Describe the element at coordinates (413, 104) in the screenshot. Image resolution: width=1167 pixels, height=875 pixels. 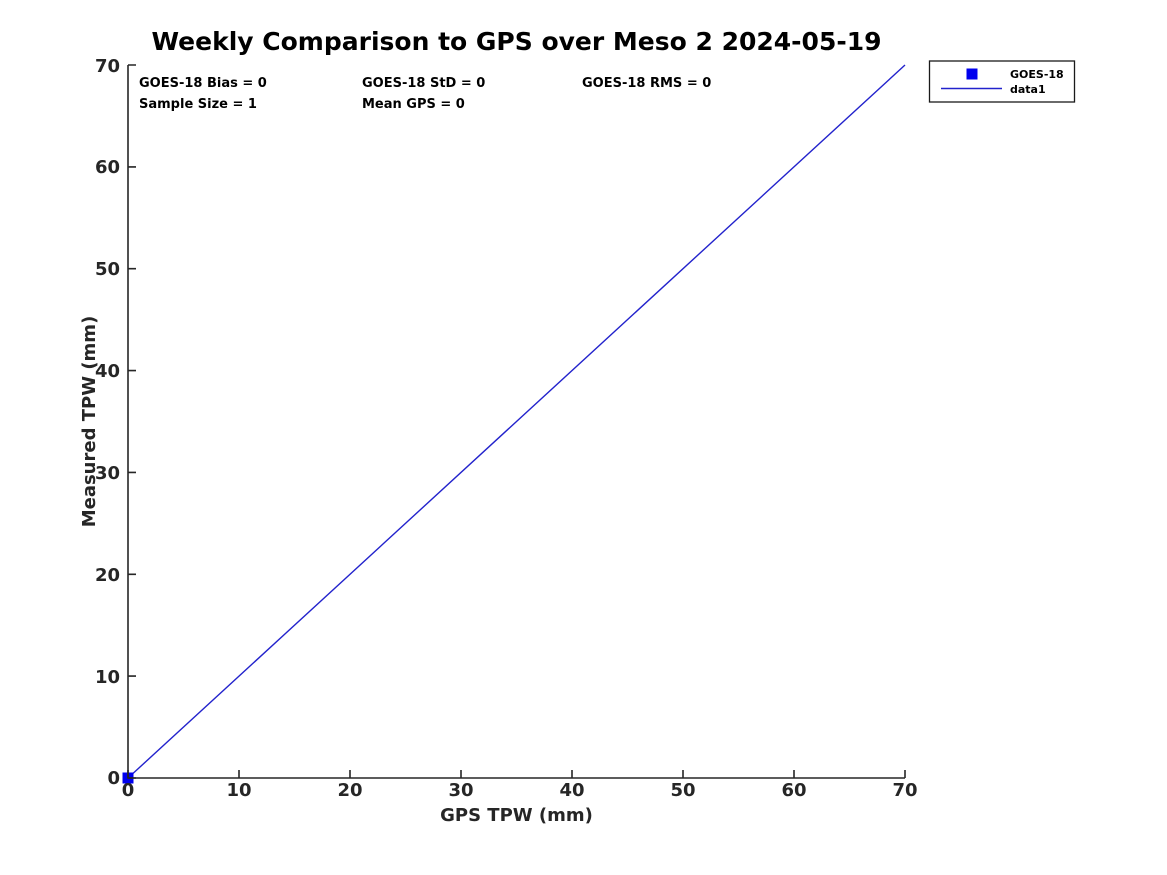
I see `annotation-mean-gps: Mean GPS = 0` at that location.